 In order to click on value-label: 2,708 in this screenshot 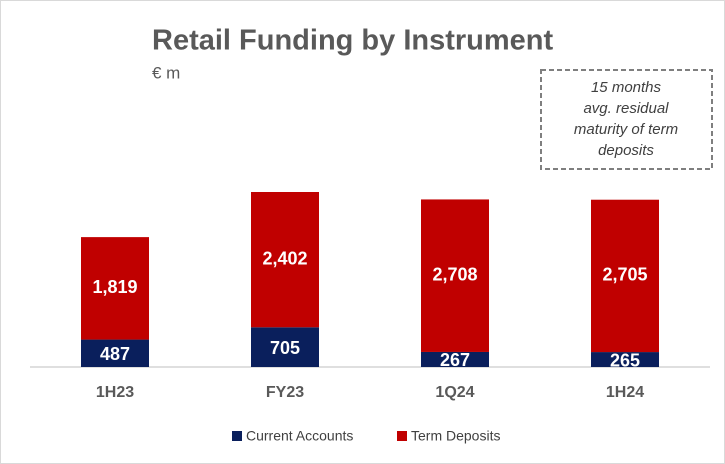, I will do `click(454, 274)`.